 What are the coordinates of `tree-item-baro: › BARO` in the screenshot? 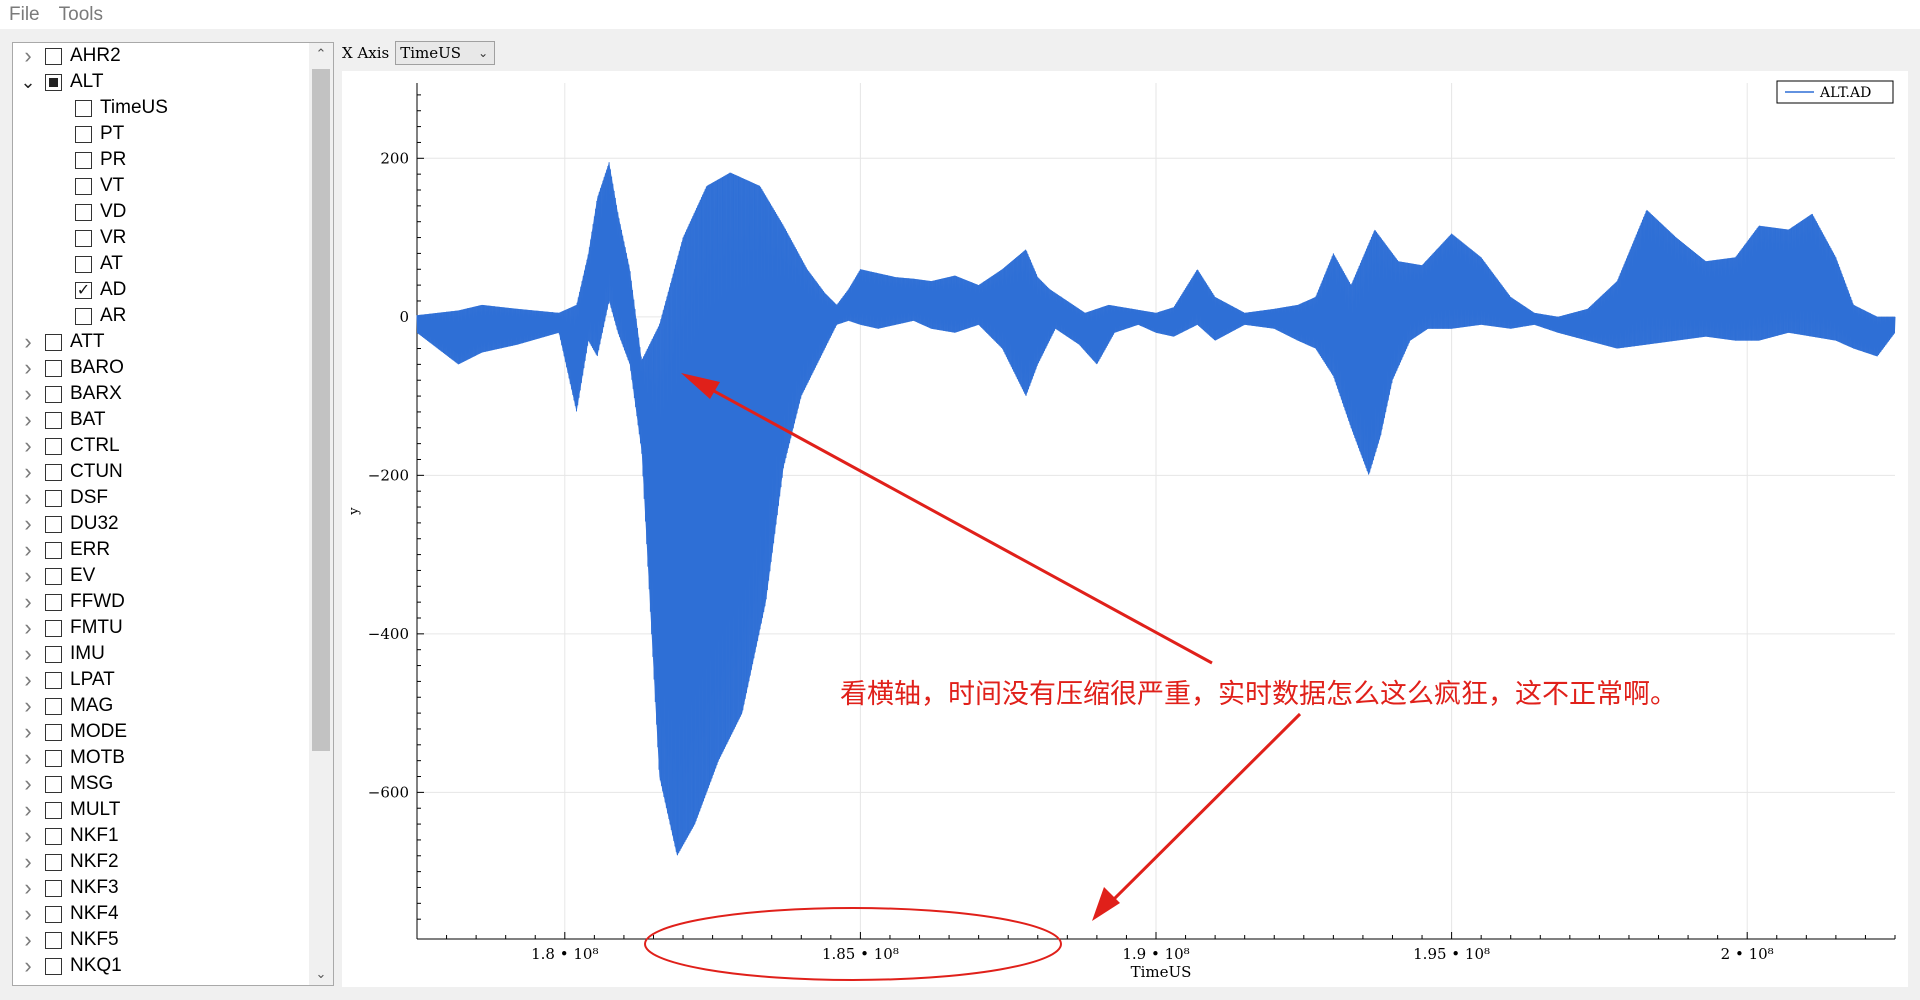 It's located at (161, 368).